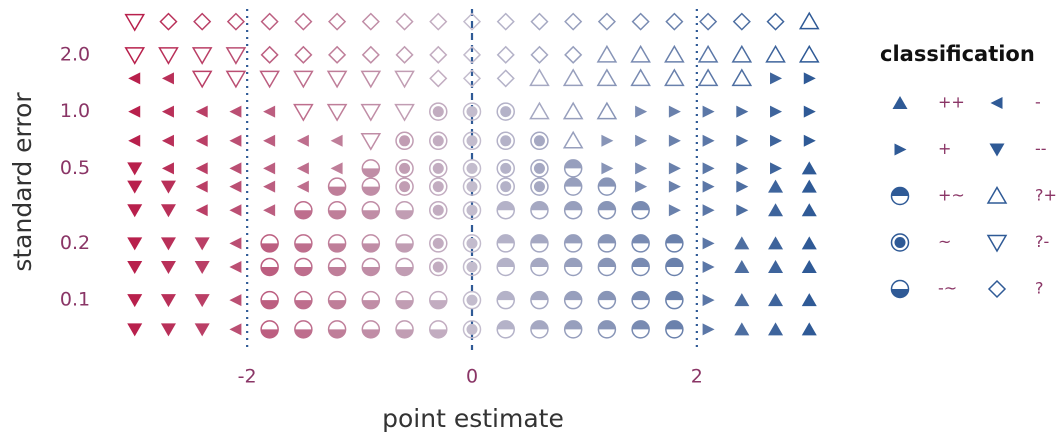  I want to click on legend-label: -, so click(1038, 102).